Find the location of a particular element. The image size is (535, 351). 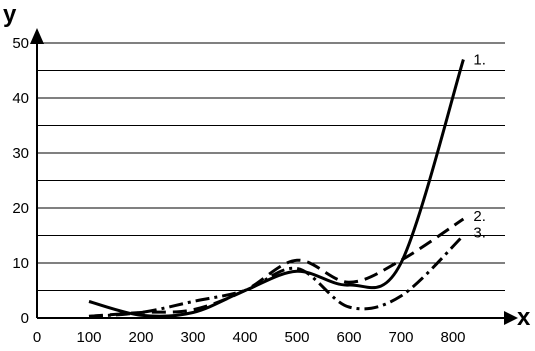

series-label-3: 3. is located at coordinates (479, 233).